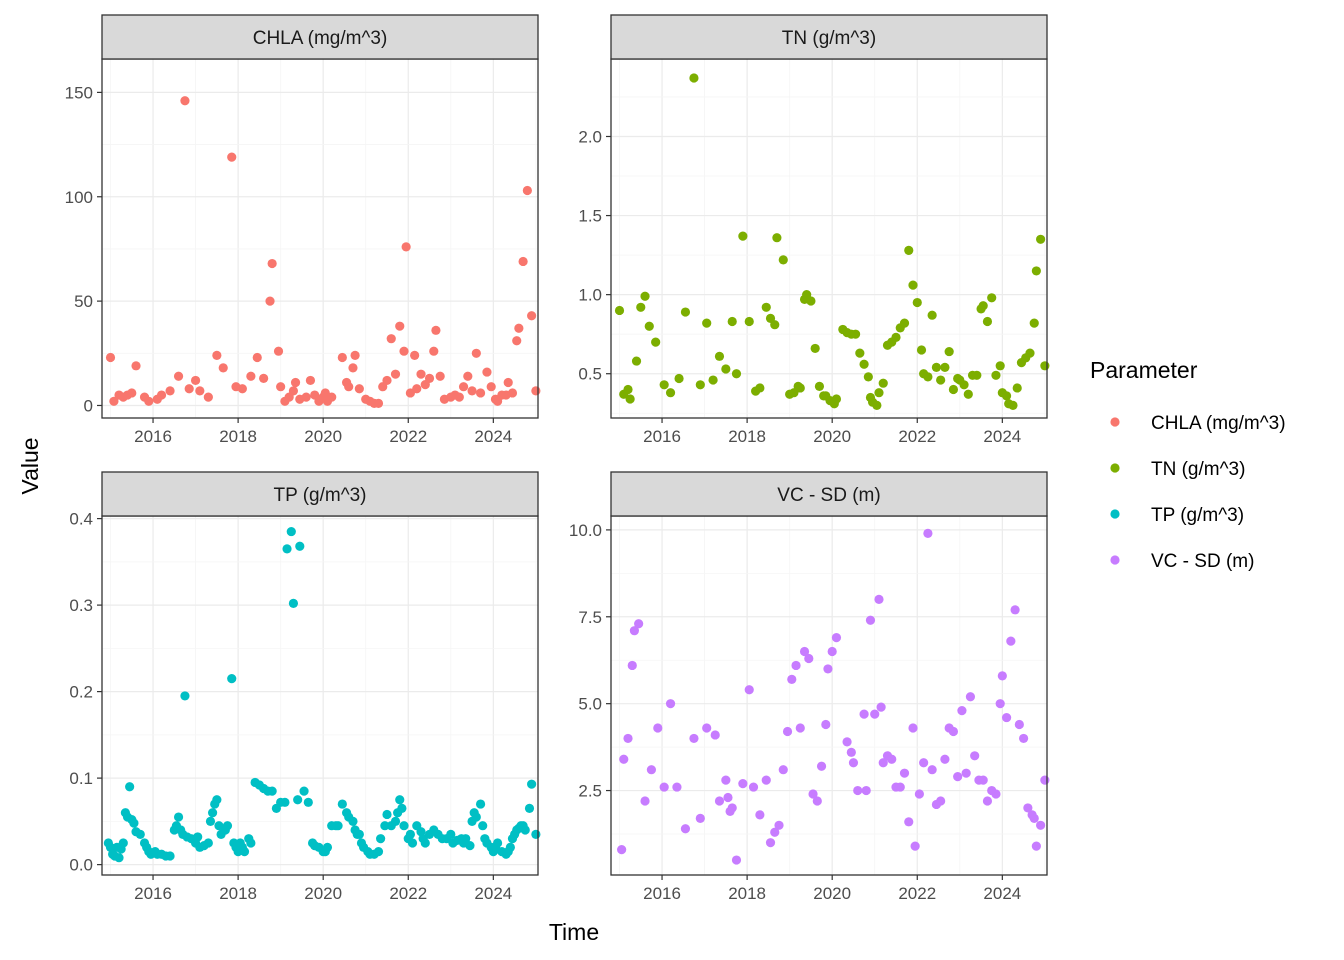  What do you see at coordinates (83, 301) in the screenshot?
I see `y-tick-label: 50` at bounding box center [83, 301].